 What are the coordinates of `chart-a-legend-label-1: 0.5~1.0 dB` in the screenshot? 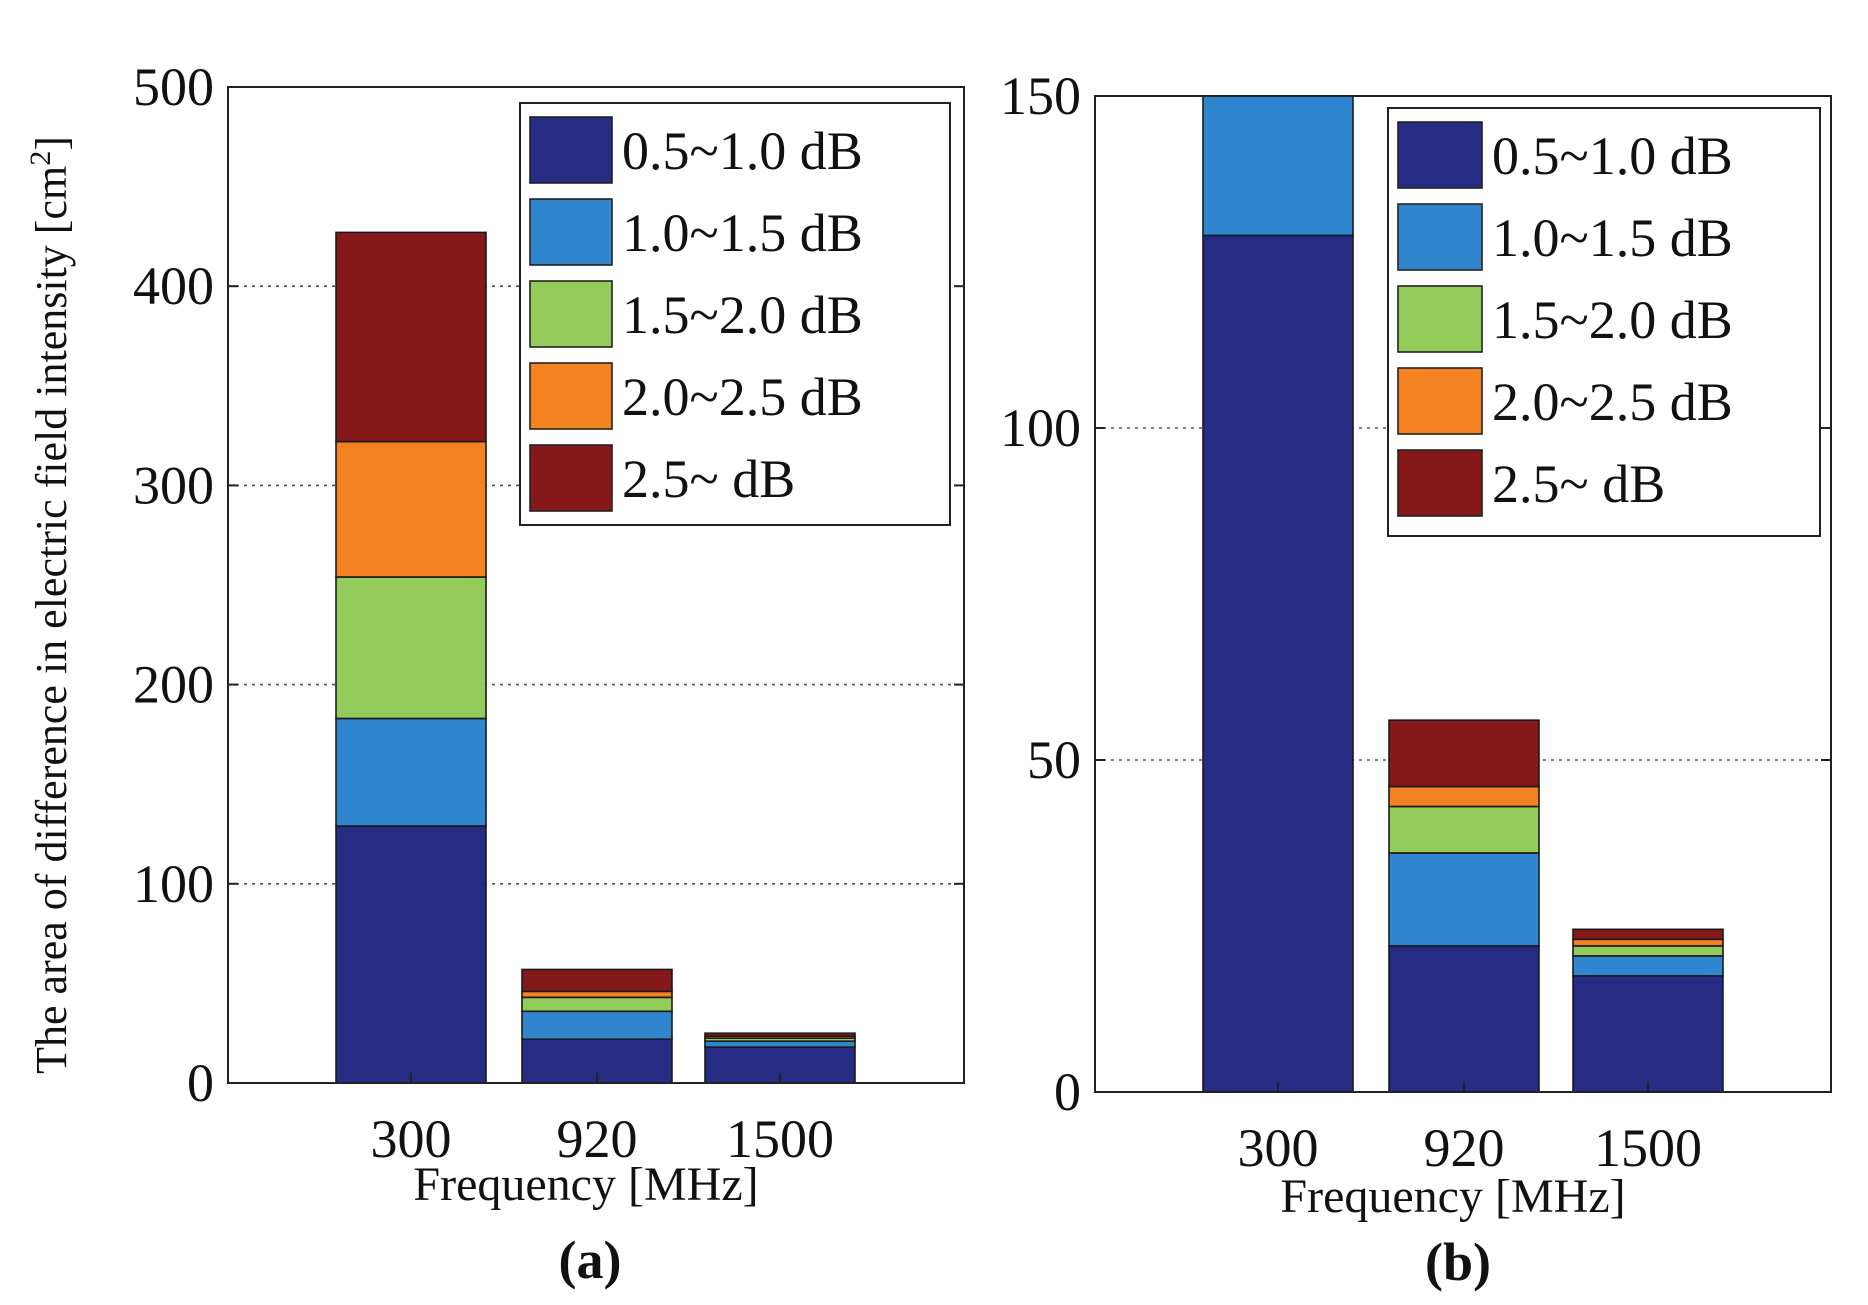 It's located at (742, 151).